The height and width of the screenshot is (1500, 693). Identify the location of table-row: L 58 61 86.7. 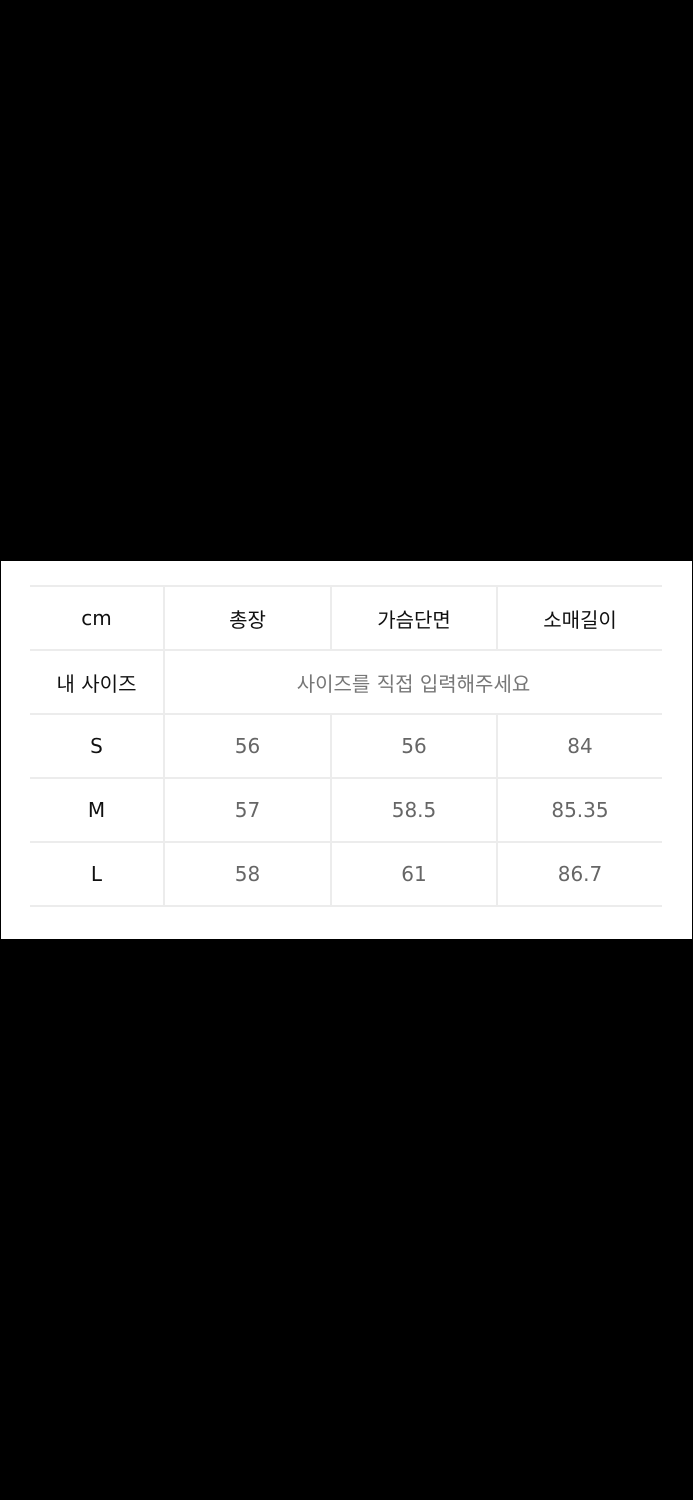
(346, 874).